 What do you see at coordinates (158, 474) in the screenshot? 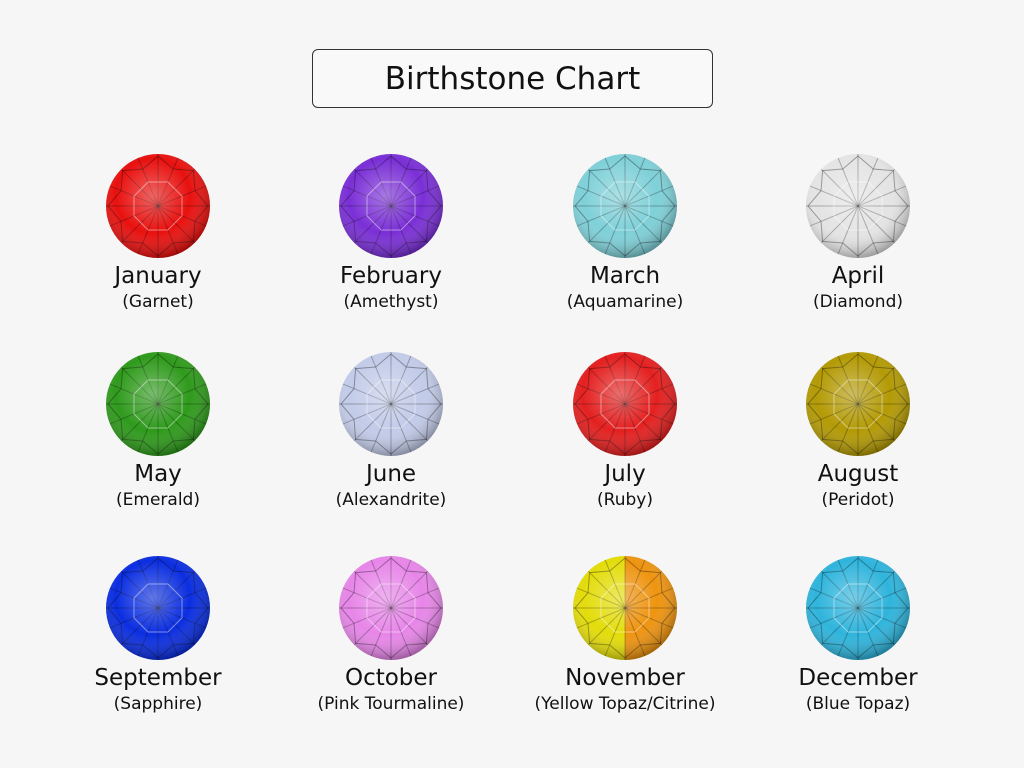
I see `month-label: May` at bounding box center [158, 474].